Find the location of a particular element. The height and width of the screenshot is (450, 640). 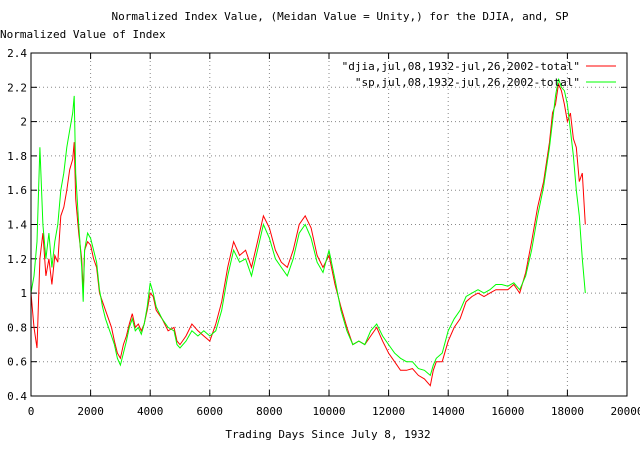

x-axis-label: Trading Days Since July 8, 1932 is located at coordinates (327, 434).